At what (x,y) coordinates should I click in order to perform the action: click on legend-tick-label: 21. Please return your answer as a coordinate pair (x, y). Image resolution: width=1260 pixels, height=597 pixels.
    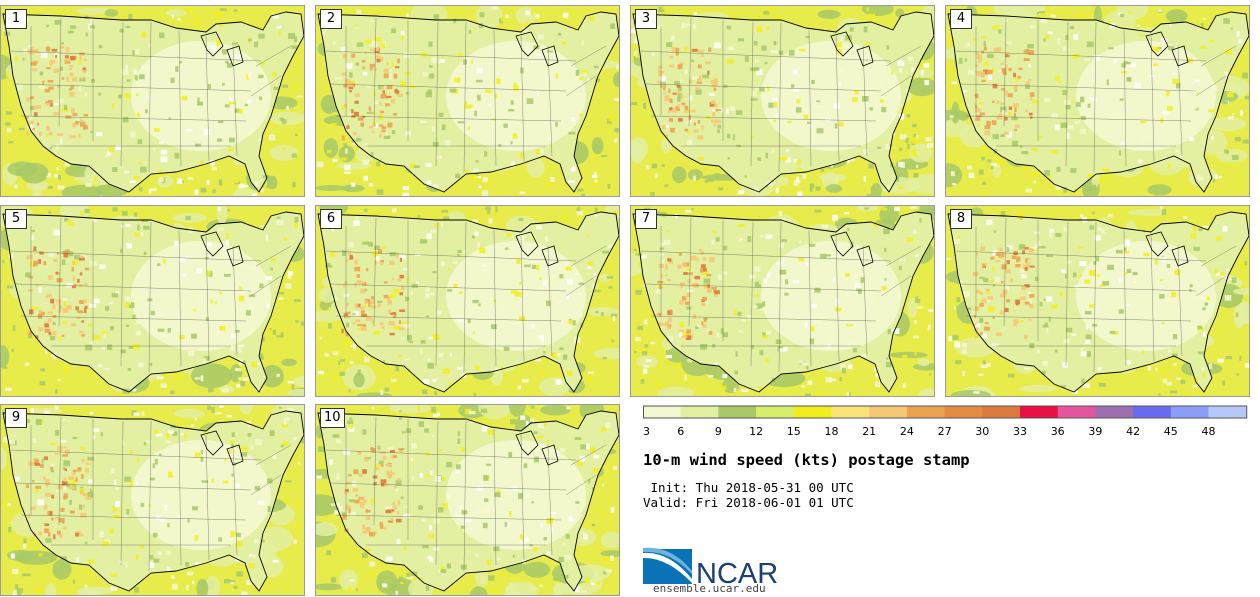
    Looking at the image, I should click on (869, 431).